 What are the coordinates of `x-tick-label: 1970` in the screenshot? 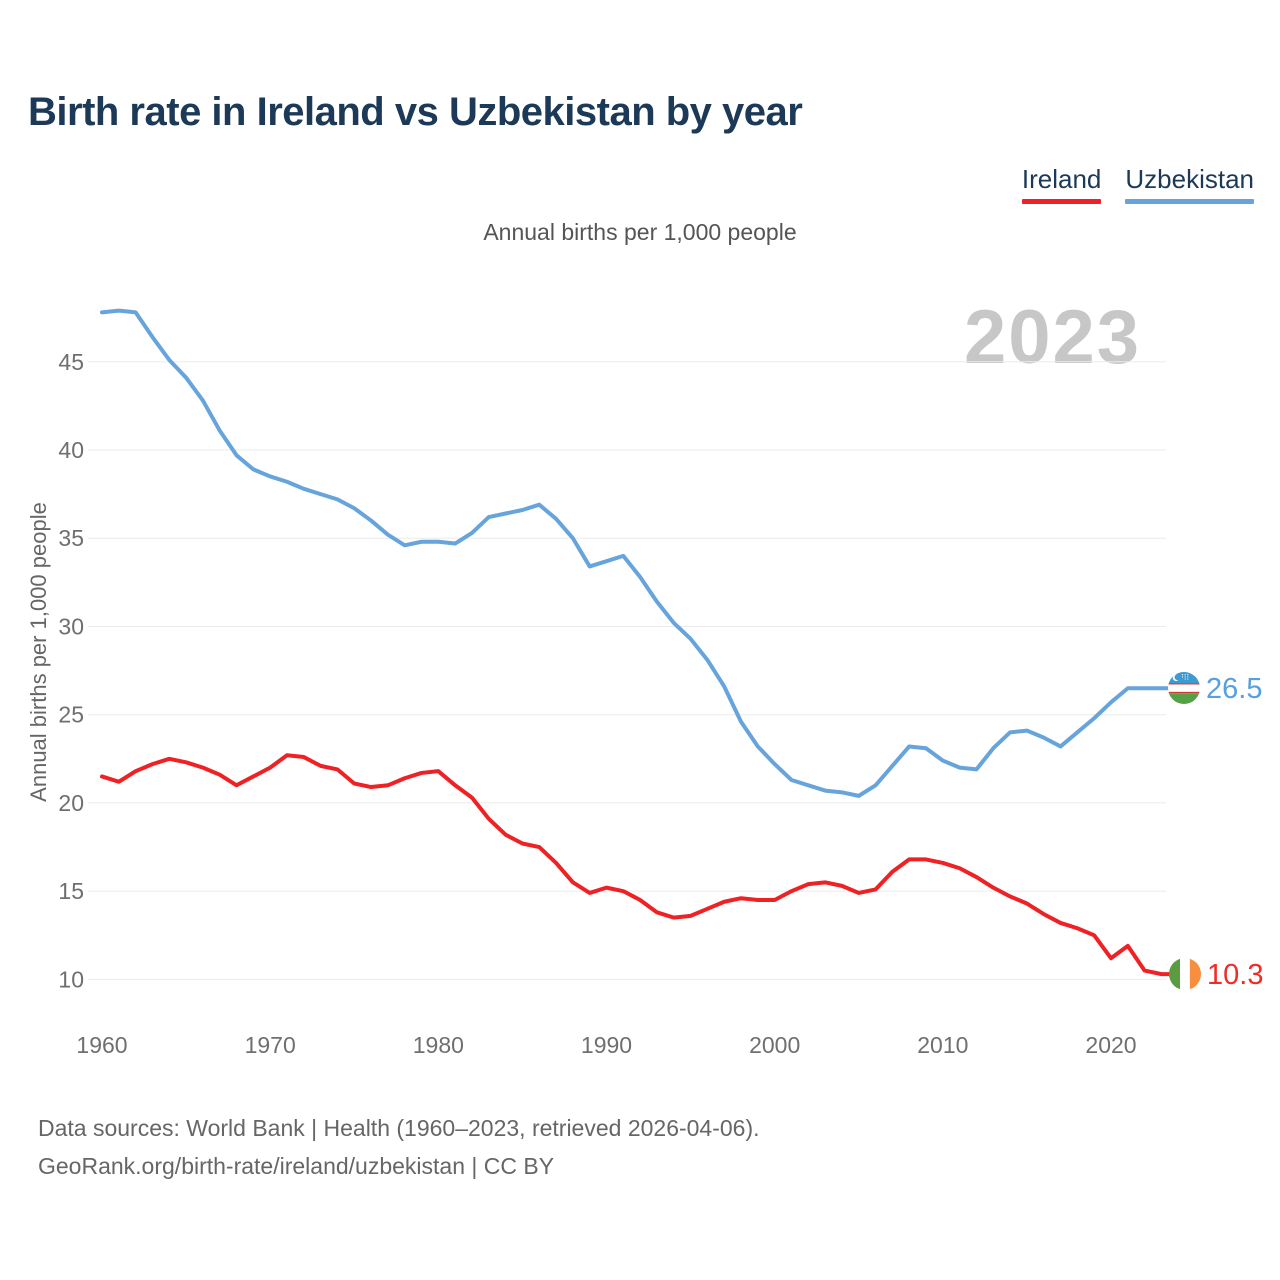 It's located at (270, 1045).